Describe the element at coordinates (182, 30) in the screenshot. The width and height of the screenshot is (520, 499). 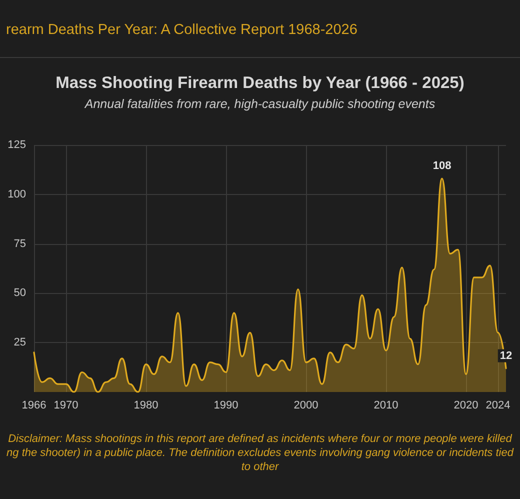
I see `text: rearm Deaths Per Year: A Collective Report 1968-2026` at that location.